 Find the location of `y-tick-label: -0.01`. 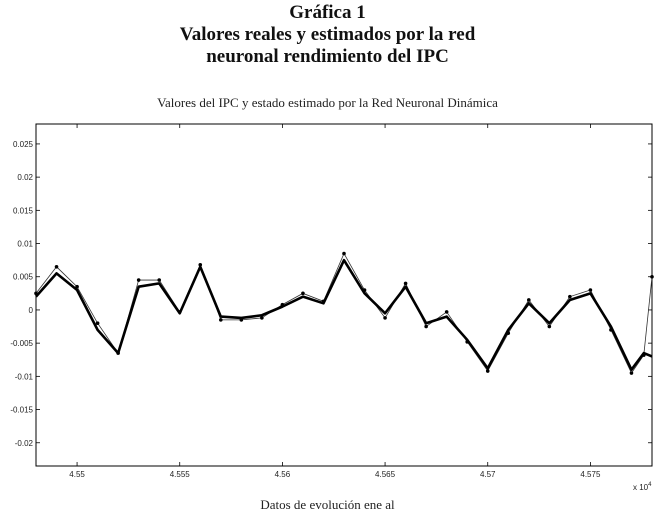

y-tick-label: -0.01 is located at coordinates (24, 376).